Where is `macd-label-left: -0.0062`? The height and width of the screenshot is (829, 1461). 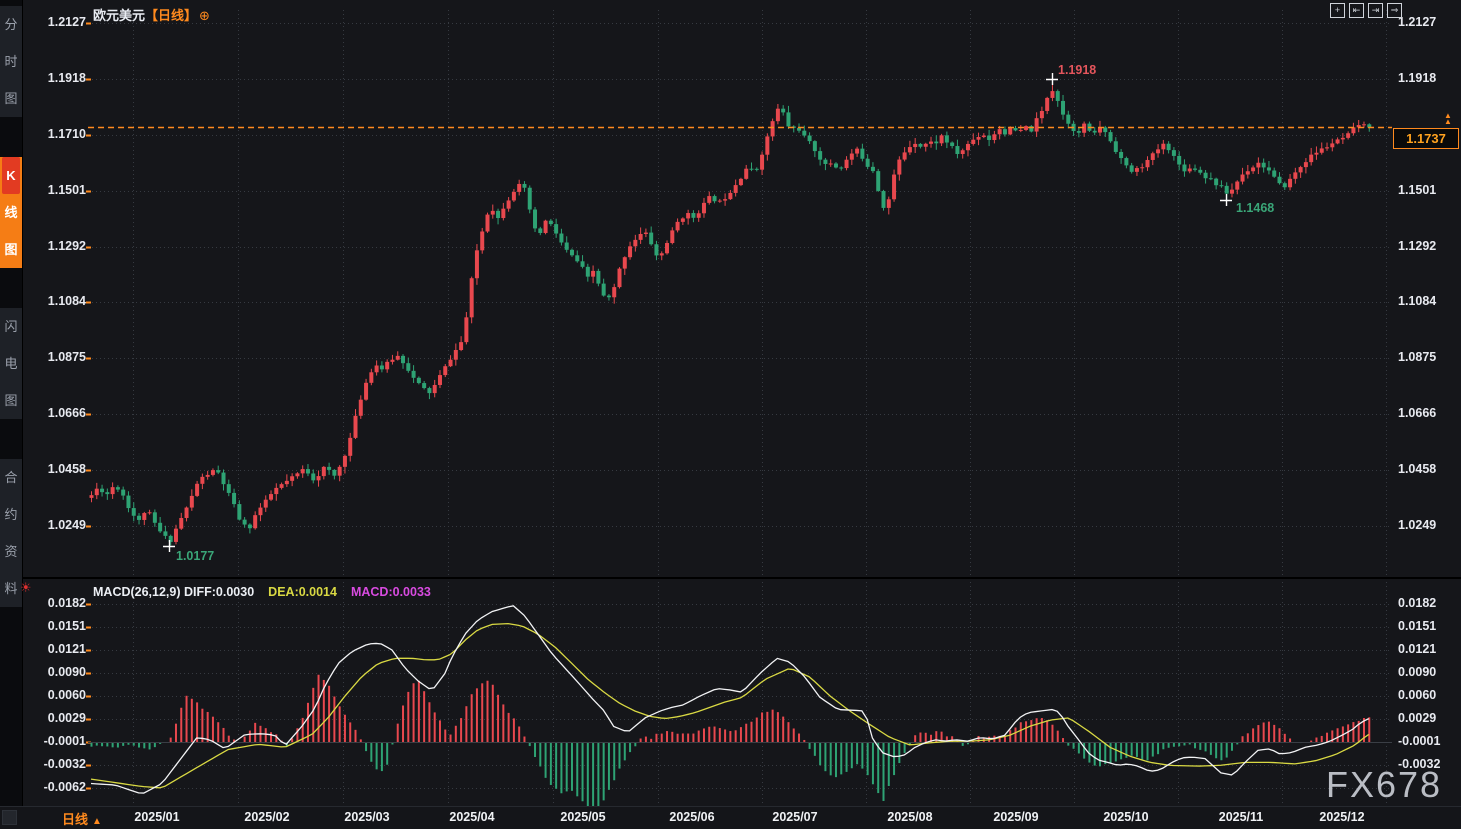 macd-label-left: -0.0062 is located at coordinates (64, 787).